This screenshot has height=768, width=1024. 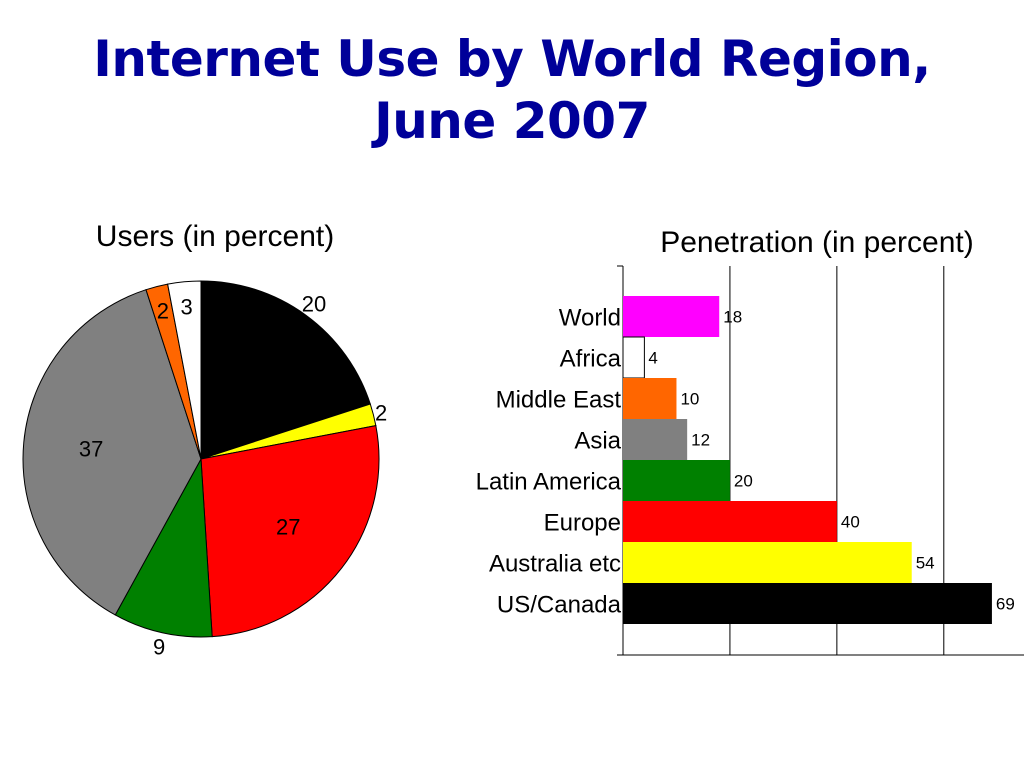 I want to click on page-title-line-1: Internet Use by World Region,, so click(x=512, y=59).